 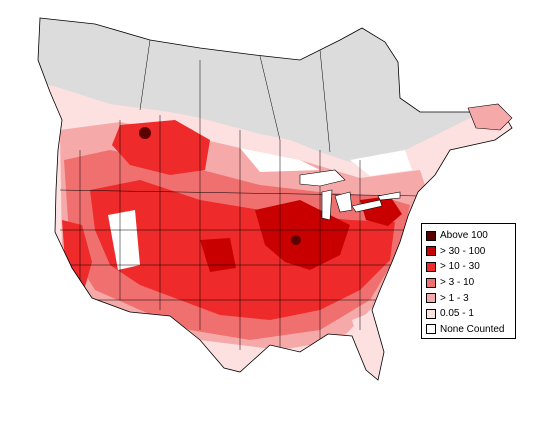 What do you see at coordinates (490, 117) in the screenshot?
I see `newfoundland` at bounding box center [490, 117].